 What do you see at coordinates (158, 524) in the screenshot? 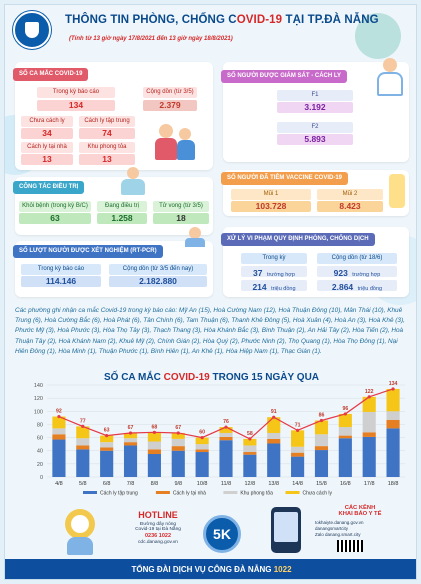
I see `hotline-line1: Đường dây nóng` at bounding box center [158, 524].